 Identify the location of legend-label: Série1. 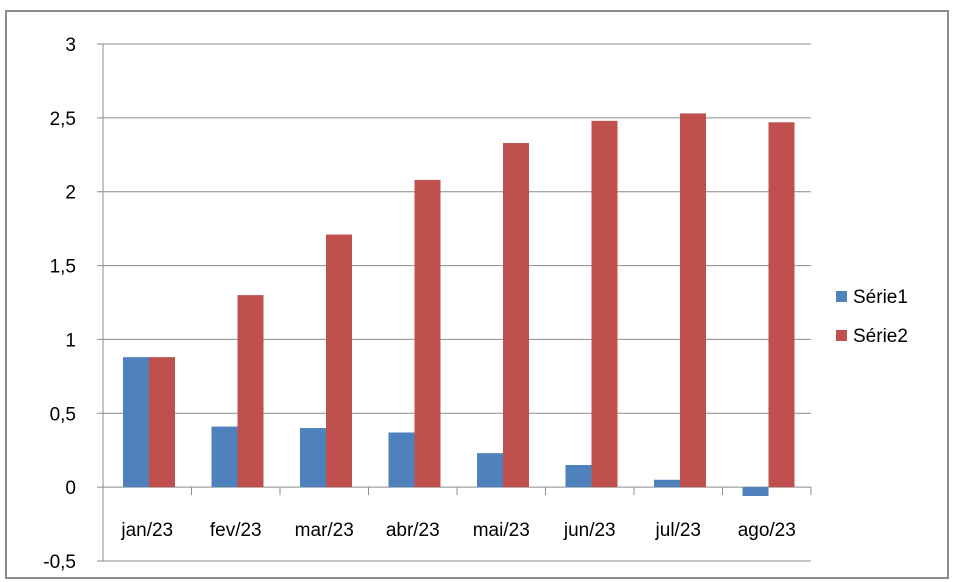
(880, 297).